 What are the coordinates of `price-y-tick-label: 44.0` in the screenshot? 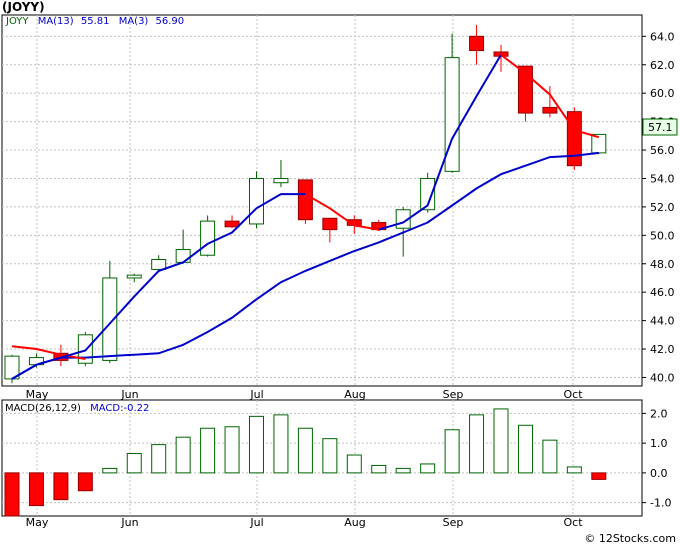 It's located at (662, 321).